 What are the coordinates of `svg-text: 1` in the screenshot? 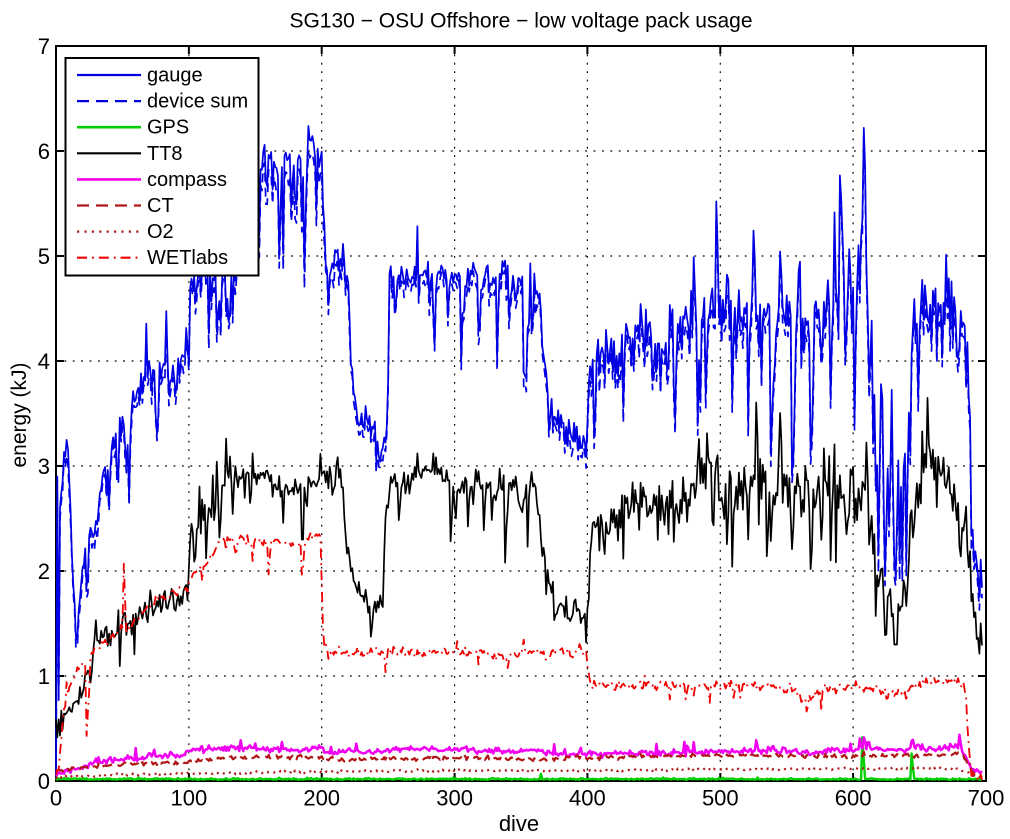 It's located at (44, 676).